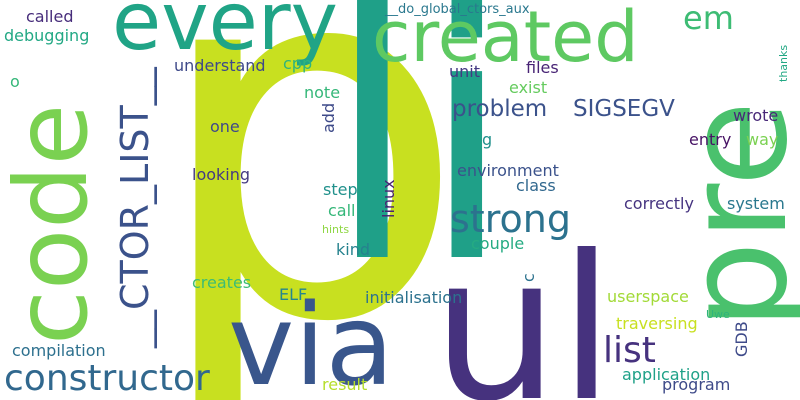 This screenshot has height=400, width=800. What do you see at coordinates (222, 282) in the screenshot?
I see `word-creates: creates` at bounding box center [222, 282].